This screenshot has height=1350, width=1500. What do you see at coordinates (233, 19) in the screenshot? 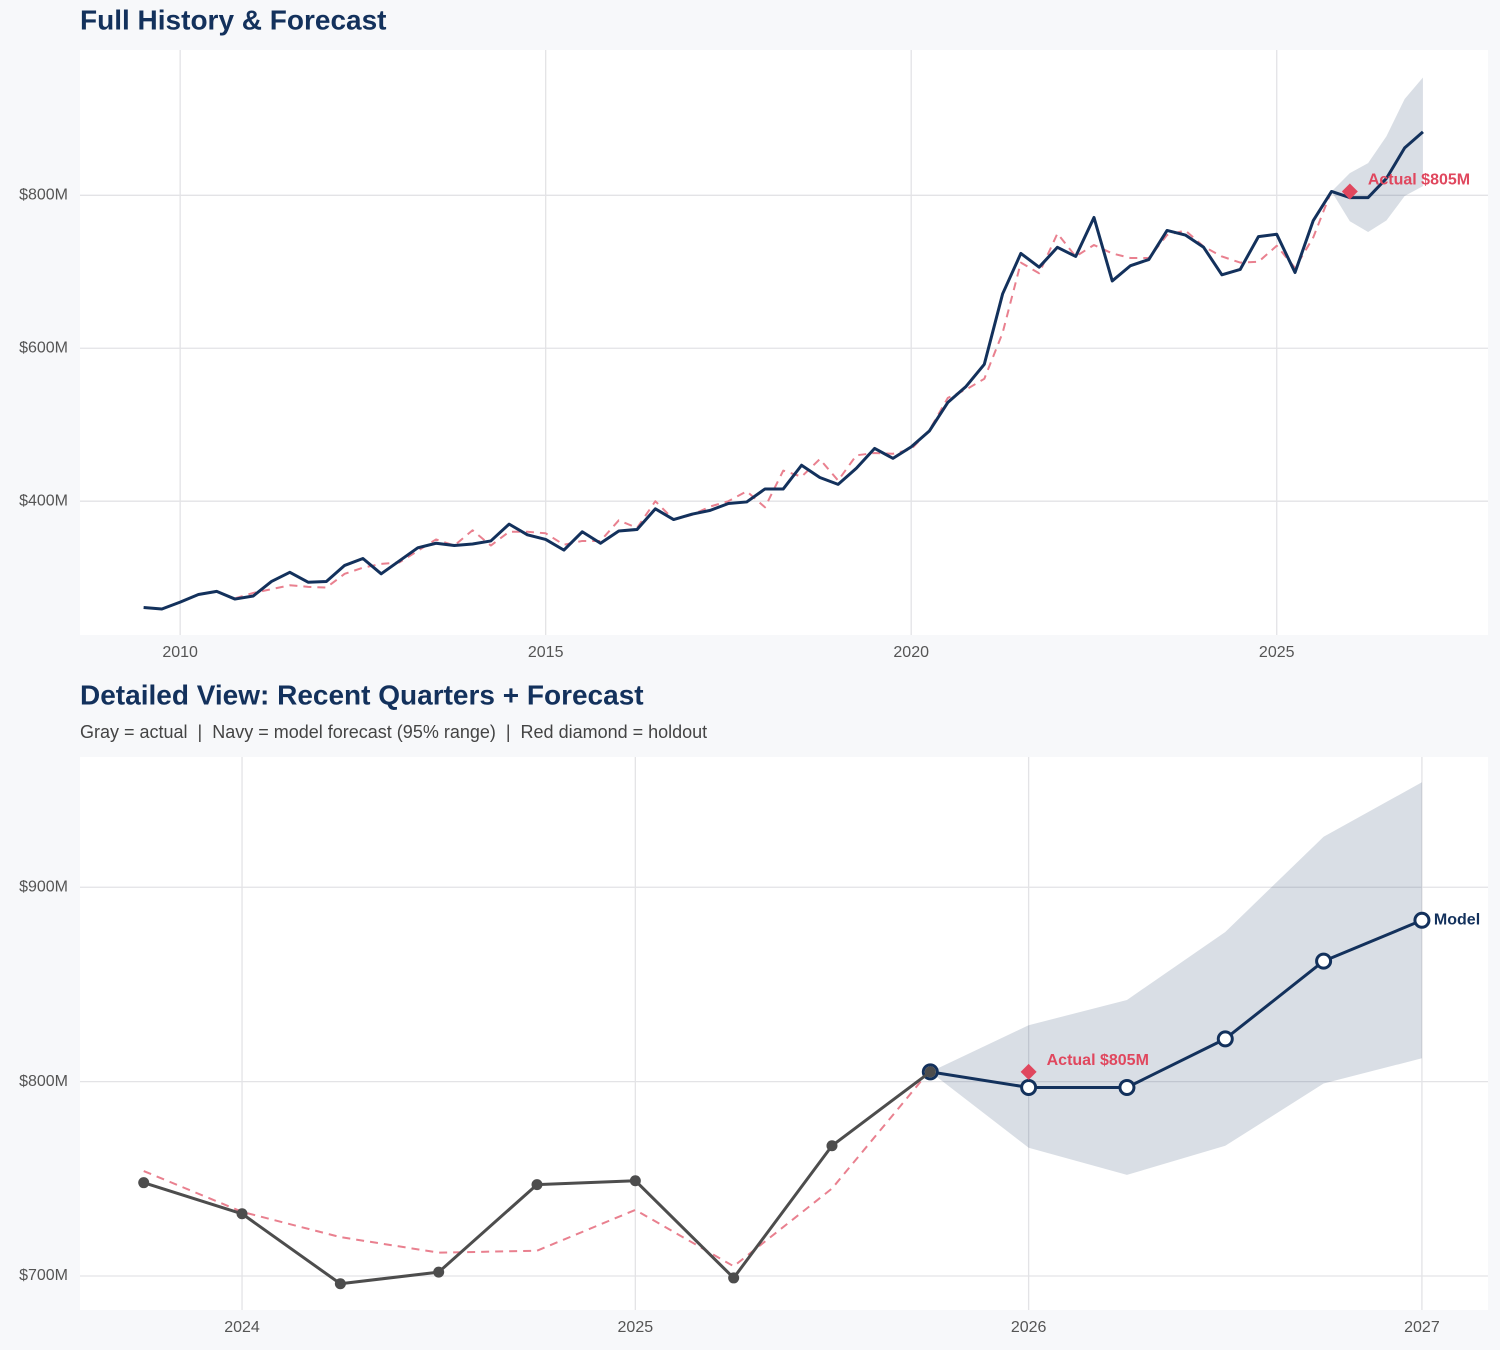
I see `chart-title: Full History & Forecast` at bounding box center [233, 19].